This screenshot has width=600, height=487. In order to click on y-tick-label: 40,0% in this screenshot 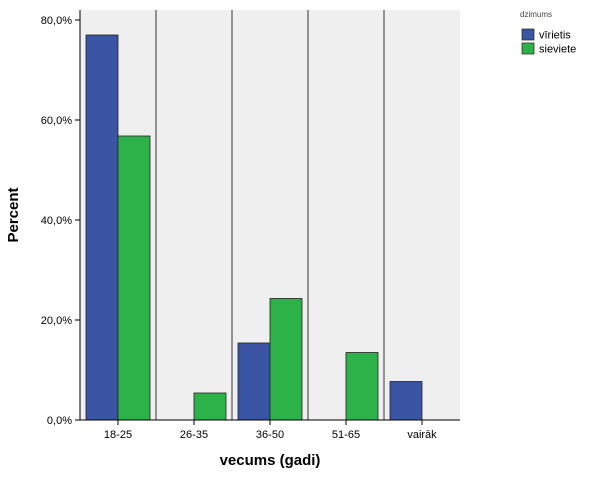, I will do `click(56, 221)`.